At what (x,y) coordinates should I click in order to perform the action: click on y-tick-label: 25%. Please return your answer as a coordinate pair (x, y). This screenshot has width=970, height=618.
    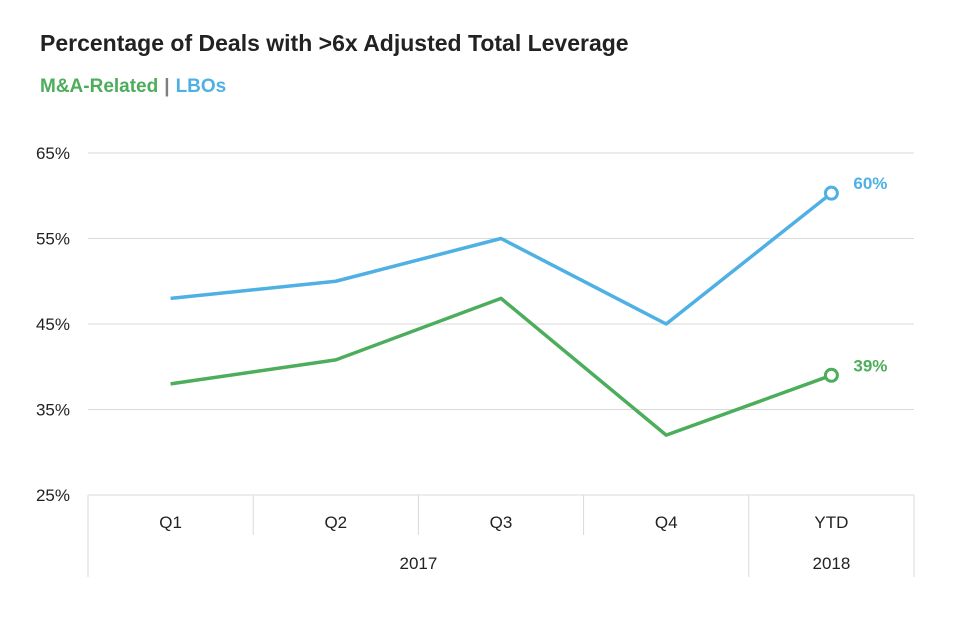
    Looking at the image, I should click on (53, 495).